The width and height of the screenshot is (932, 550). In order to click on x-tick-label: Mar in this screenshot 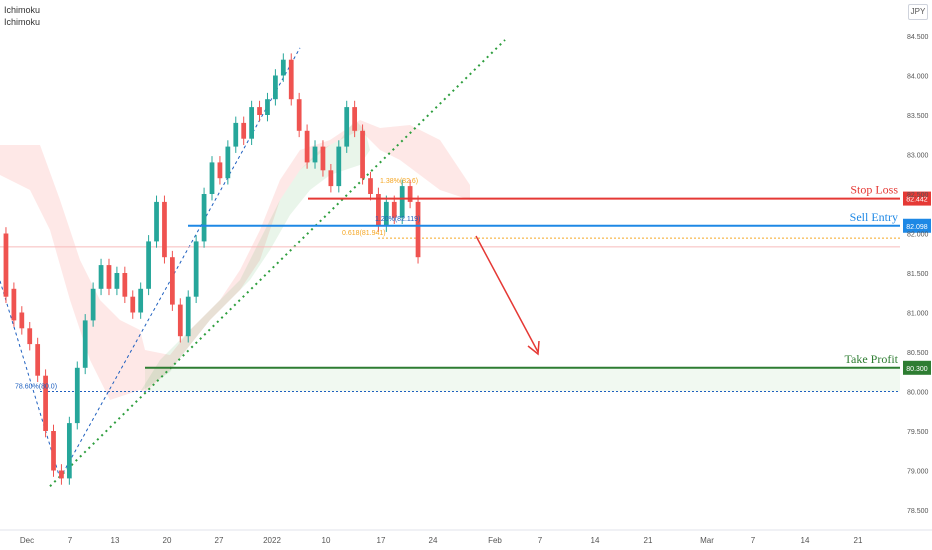, I will do `click(707, 540)`.